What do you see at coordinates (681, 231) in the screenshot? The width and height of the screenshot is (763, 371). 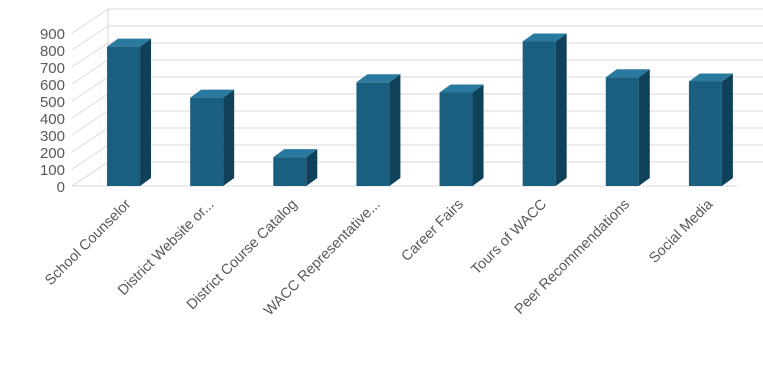 I see `x-category-label: Social Media` at bounding box center [681, 231].